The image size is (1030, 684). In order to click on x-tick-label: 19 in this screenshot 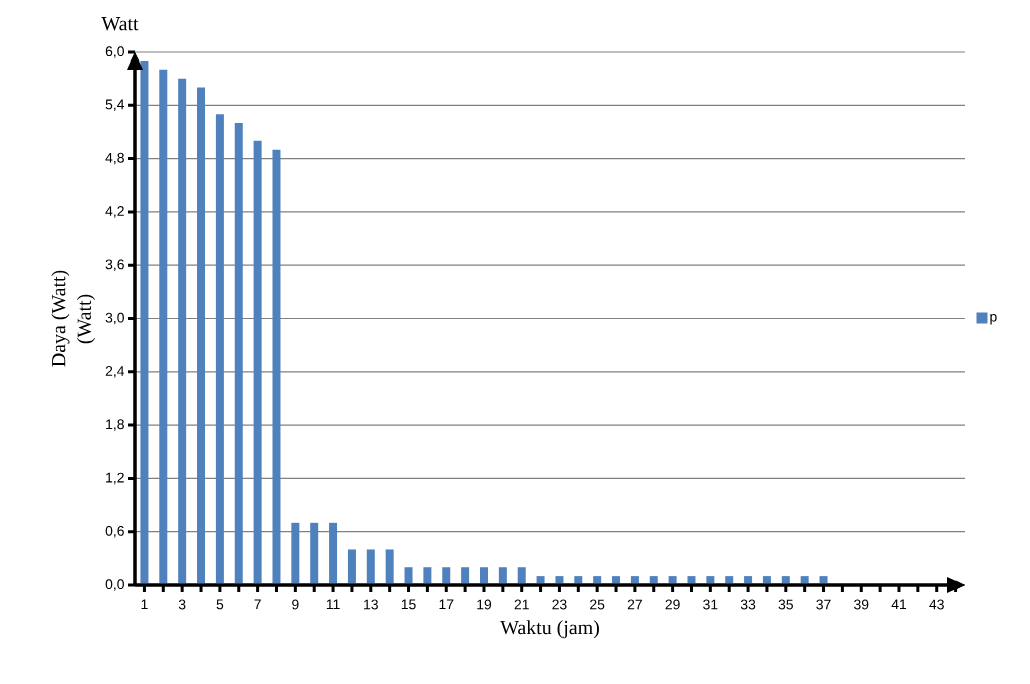, I will do `click(484, 604)`.